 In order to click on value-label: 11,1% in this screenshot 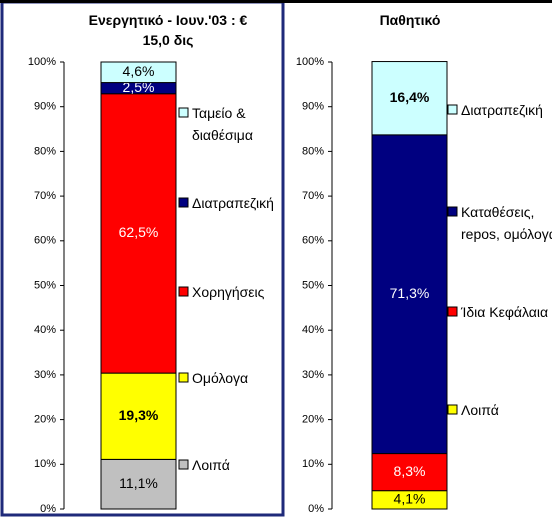, I will do `click(138, 483)`.